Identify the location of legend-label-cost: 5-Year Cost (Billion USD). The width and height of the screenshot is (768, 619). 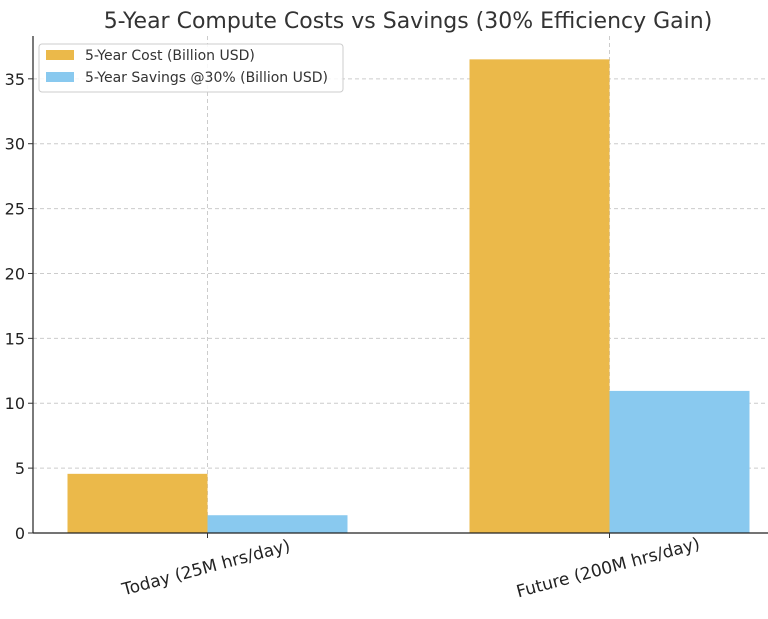
(170, 56).